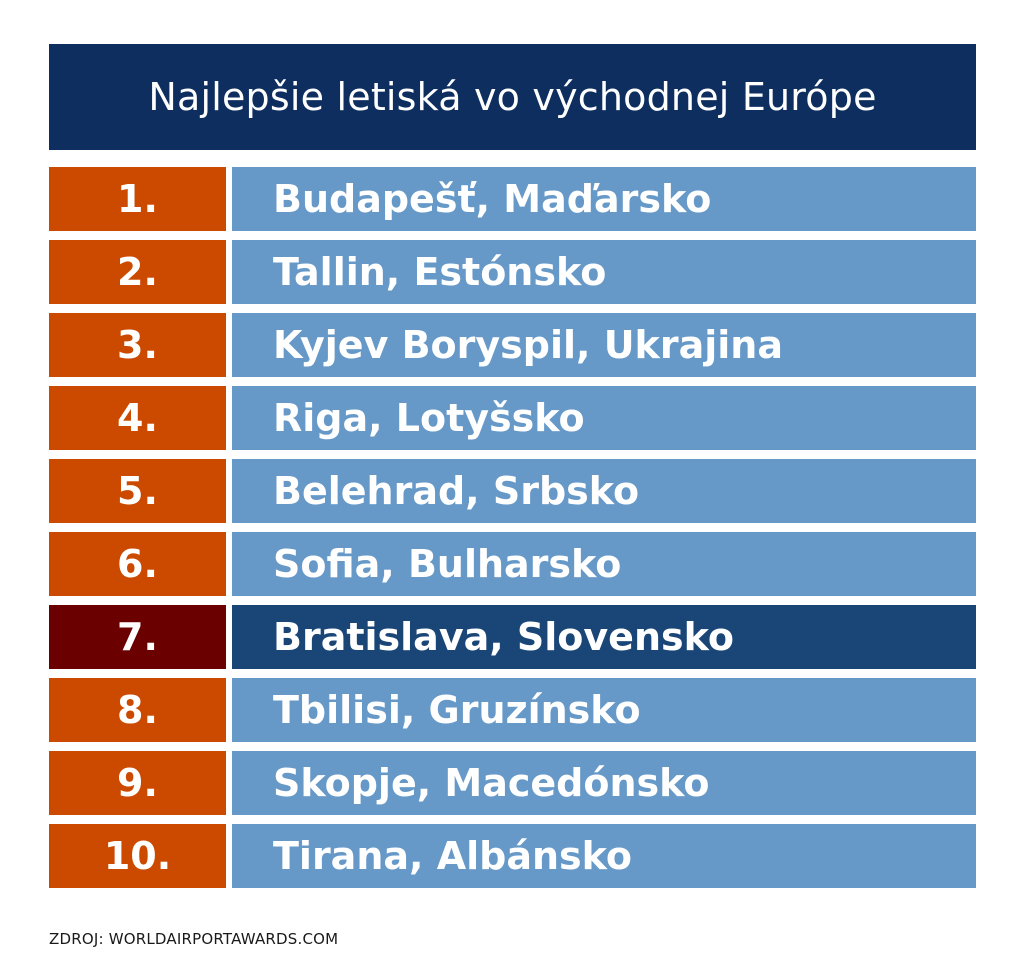  Describe the element at coordinates (137, 564) in the screenshot. I see `rank-cell: 6.` at that location.